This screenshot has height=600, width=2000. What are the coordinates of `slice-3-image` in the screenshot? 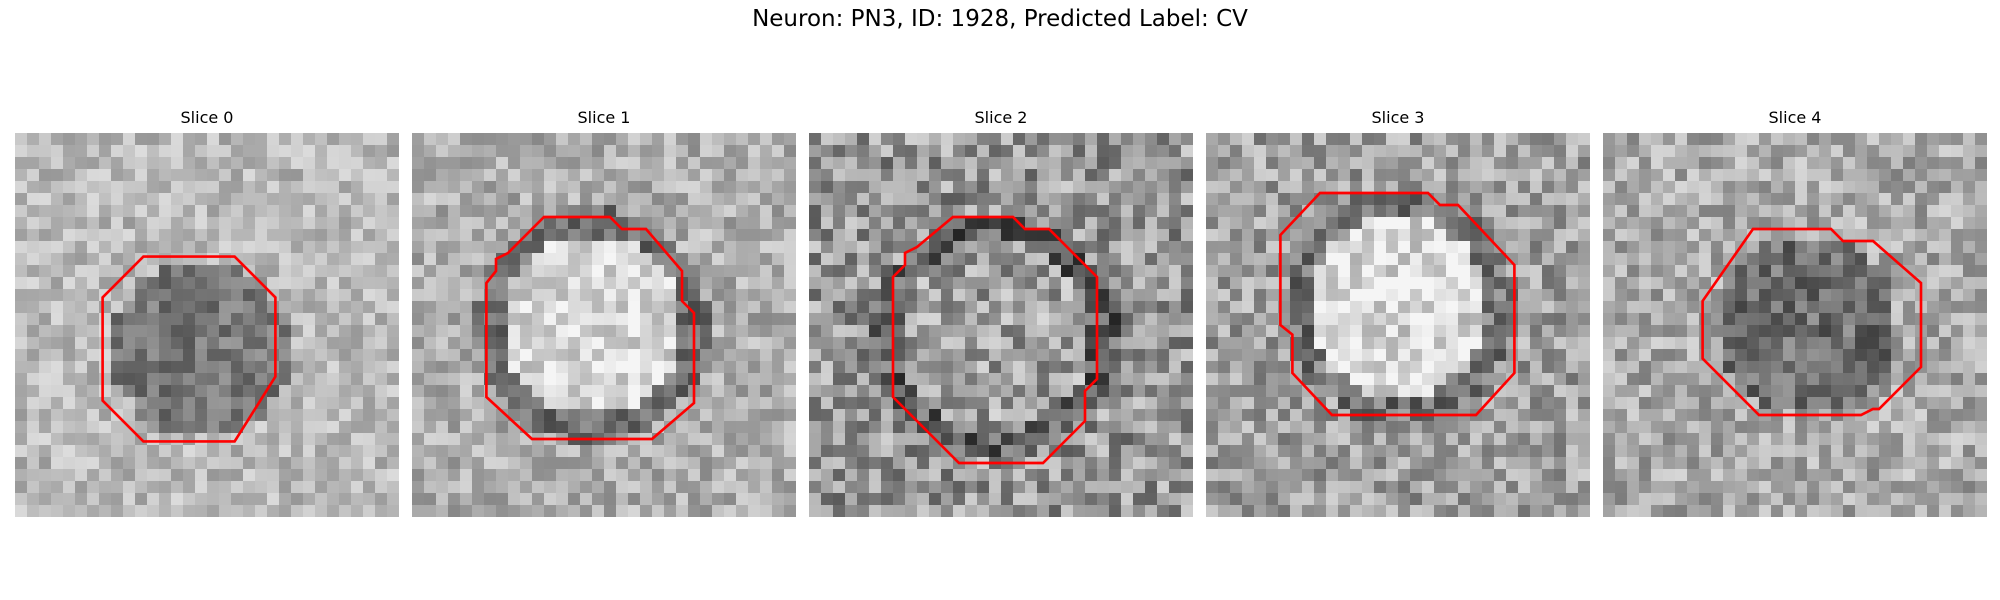 It's located at (1398, 325).